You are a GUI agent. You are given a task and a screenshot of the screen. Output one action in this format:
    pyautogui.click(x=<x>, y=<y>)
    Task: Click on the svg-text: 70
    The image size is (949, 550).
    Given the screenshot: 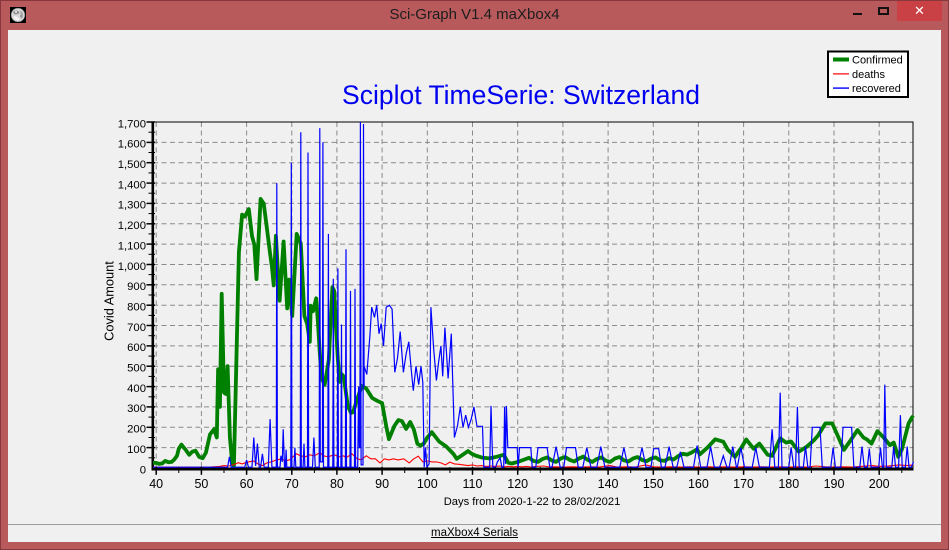 What is the action you would take?
    pyautogui.click(x=292, y=484)
    